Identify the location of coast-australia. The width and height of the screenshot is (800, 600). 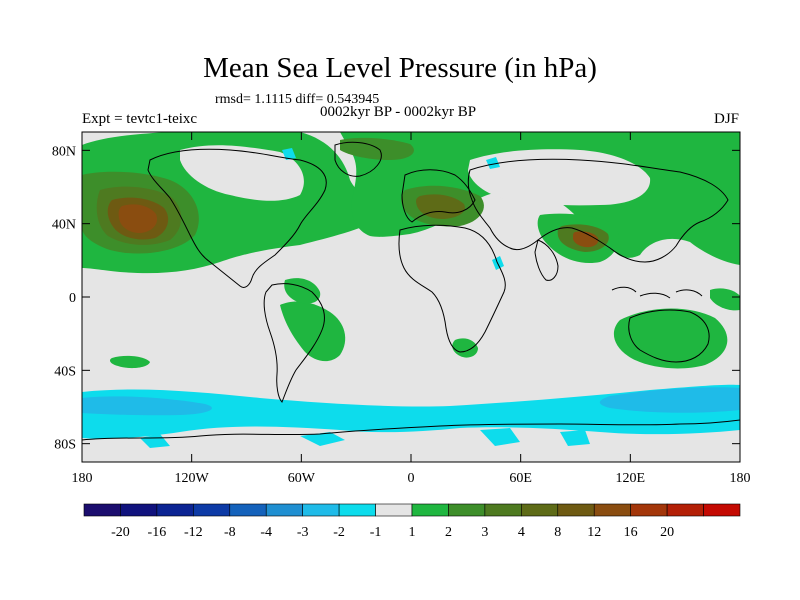
(669, 336).